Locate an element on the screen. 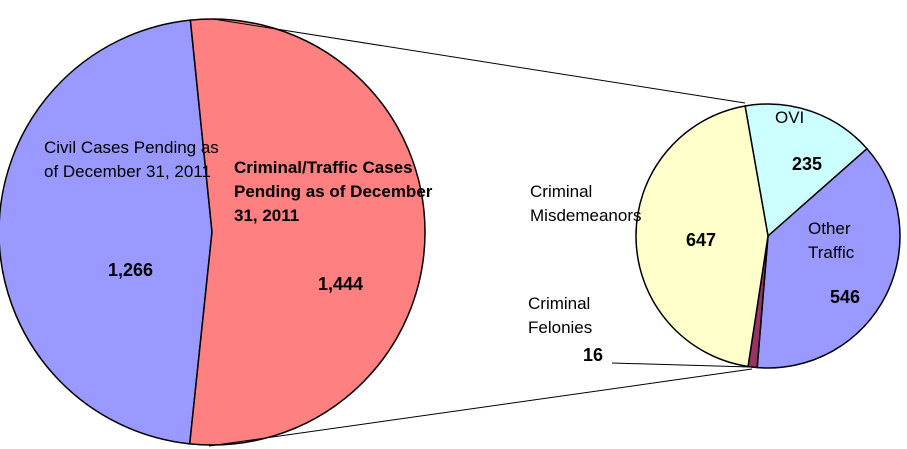 This screenshot has width=907, height=449. slice-label: OVI is located at coordinates (790, 117).